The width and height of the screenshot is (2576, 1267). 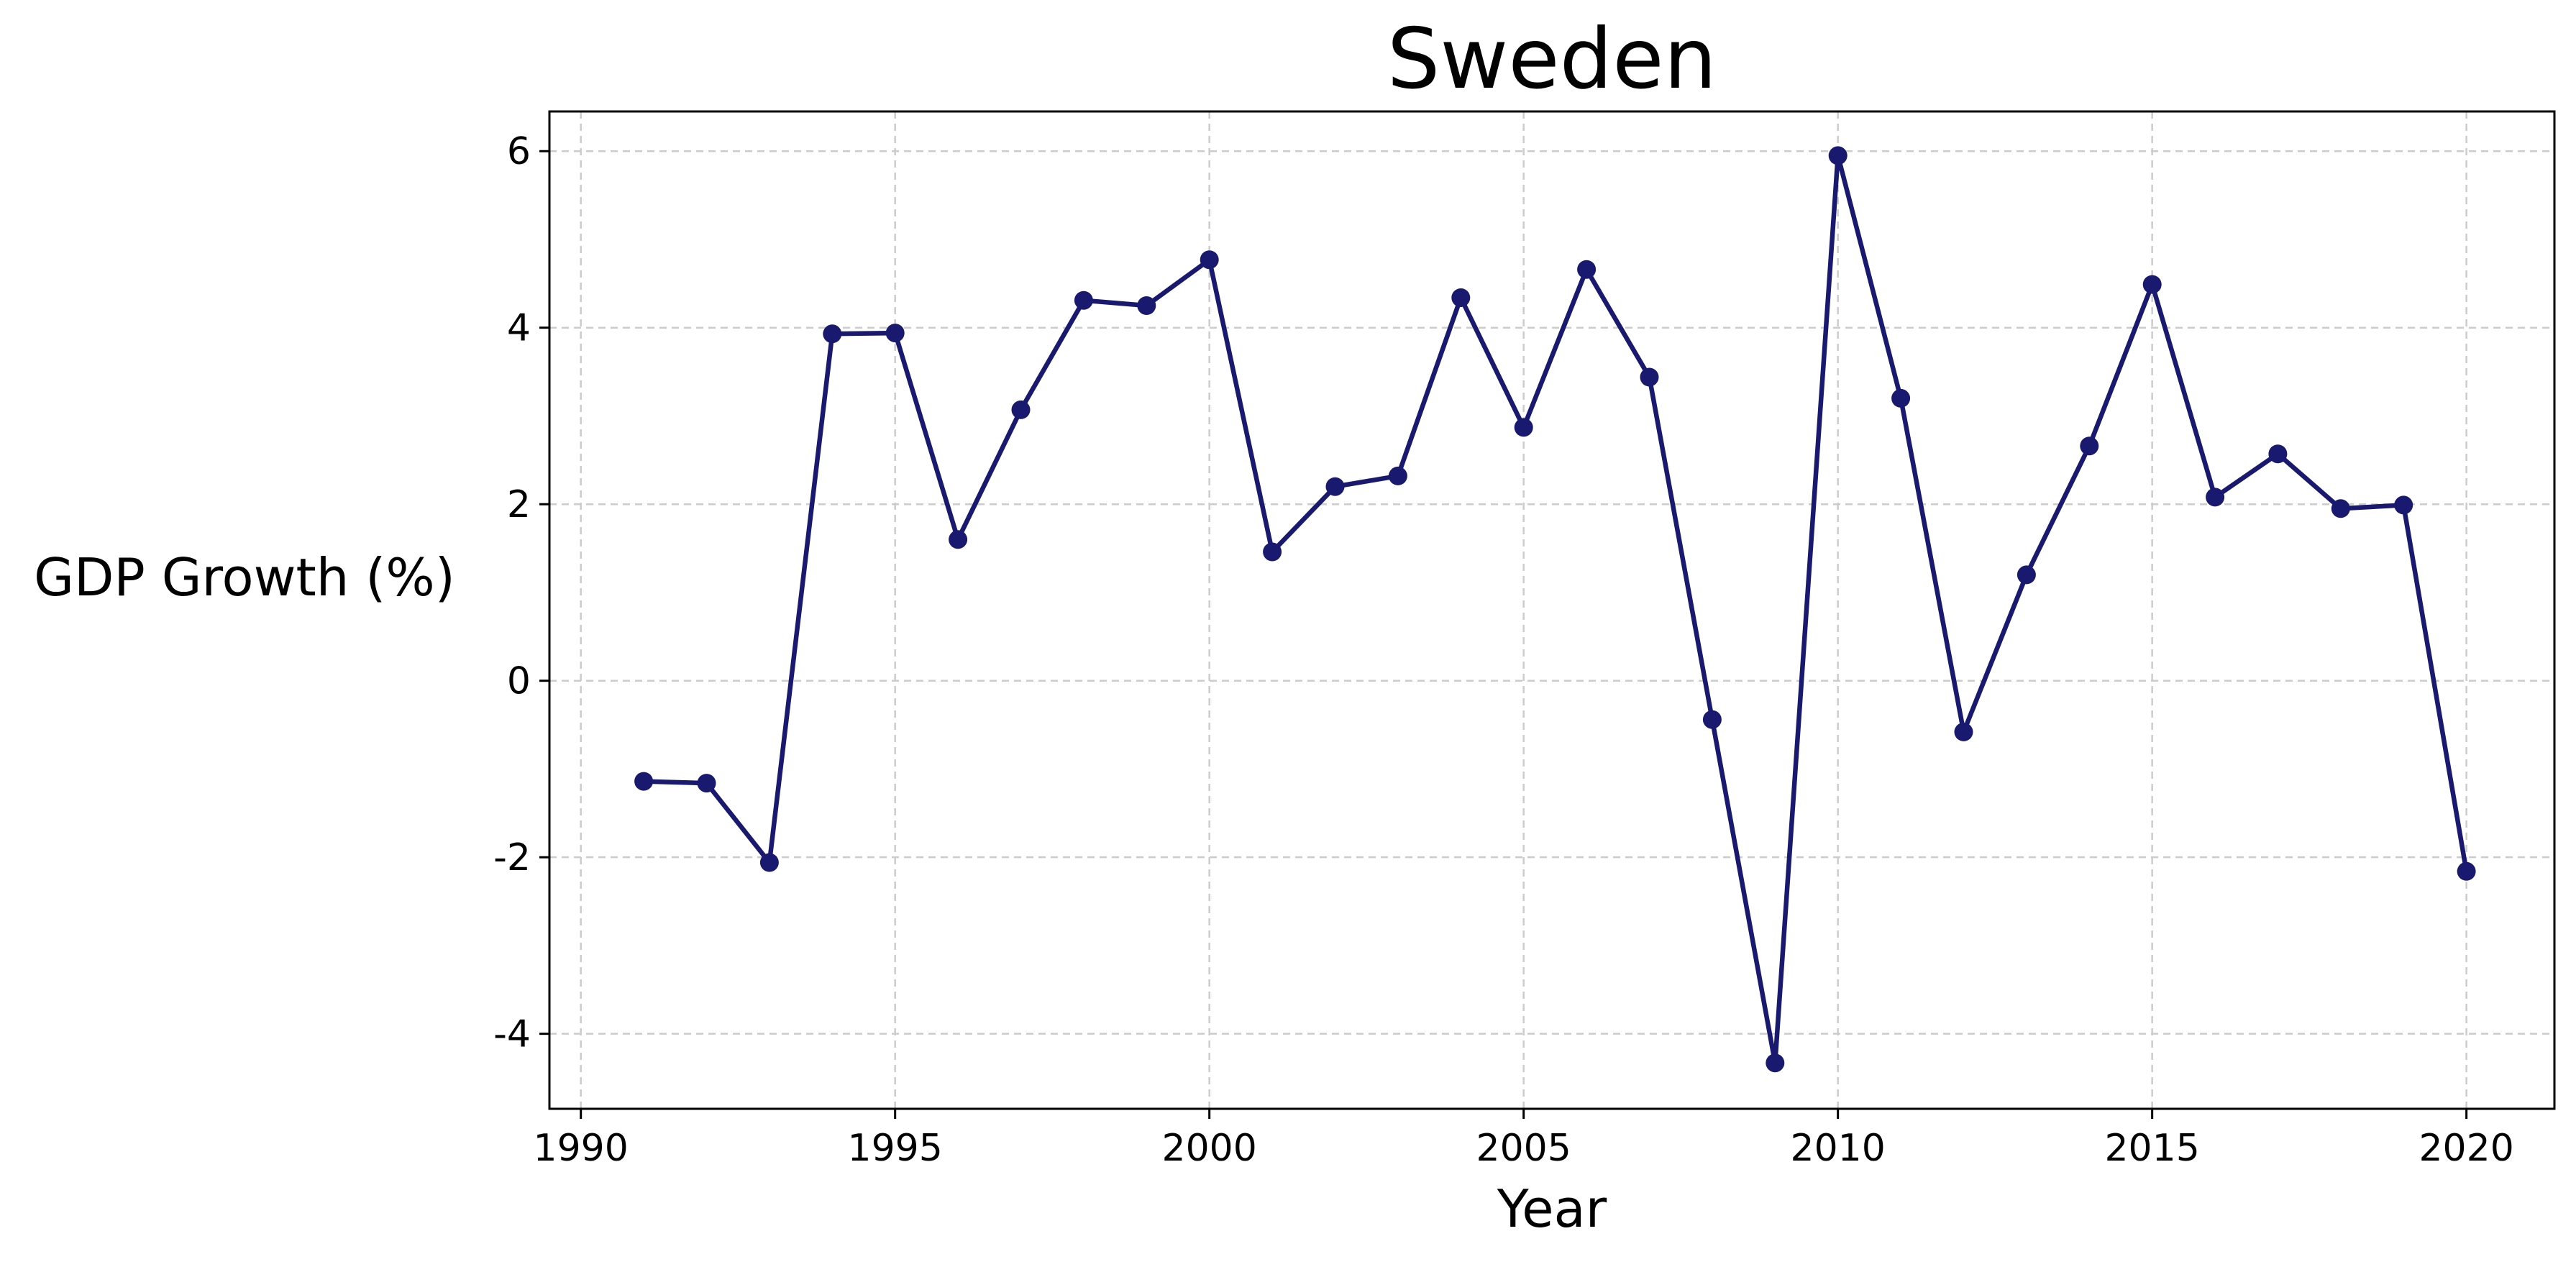 I want to click on x-tick-label: 2020, so click(x=2466, y=1148).